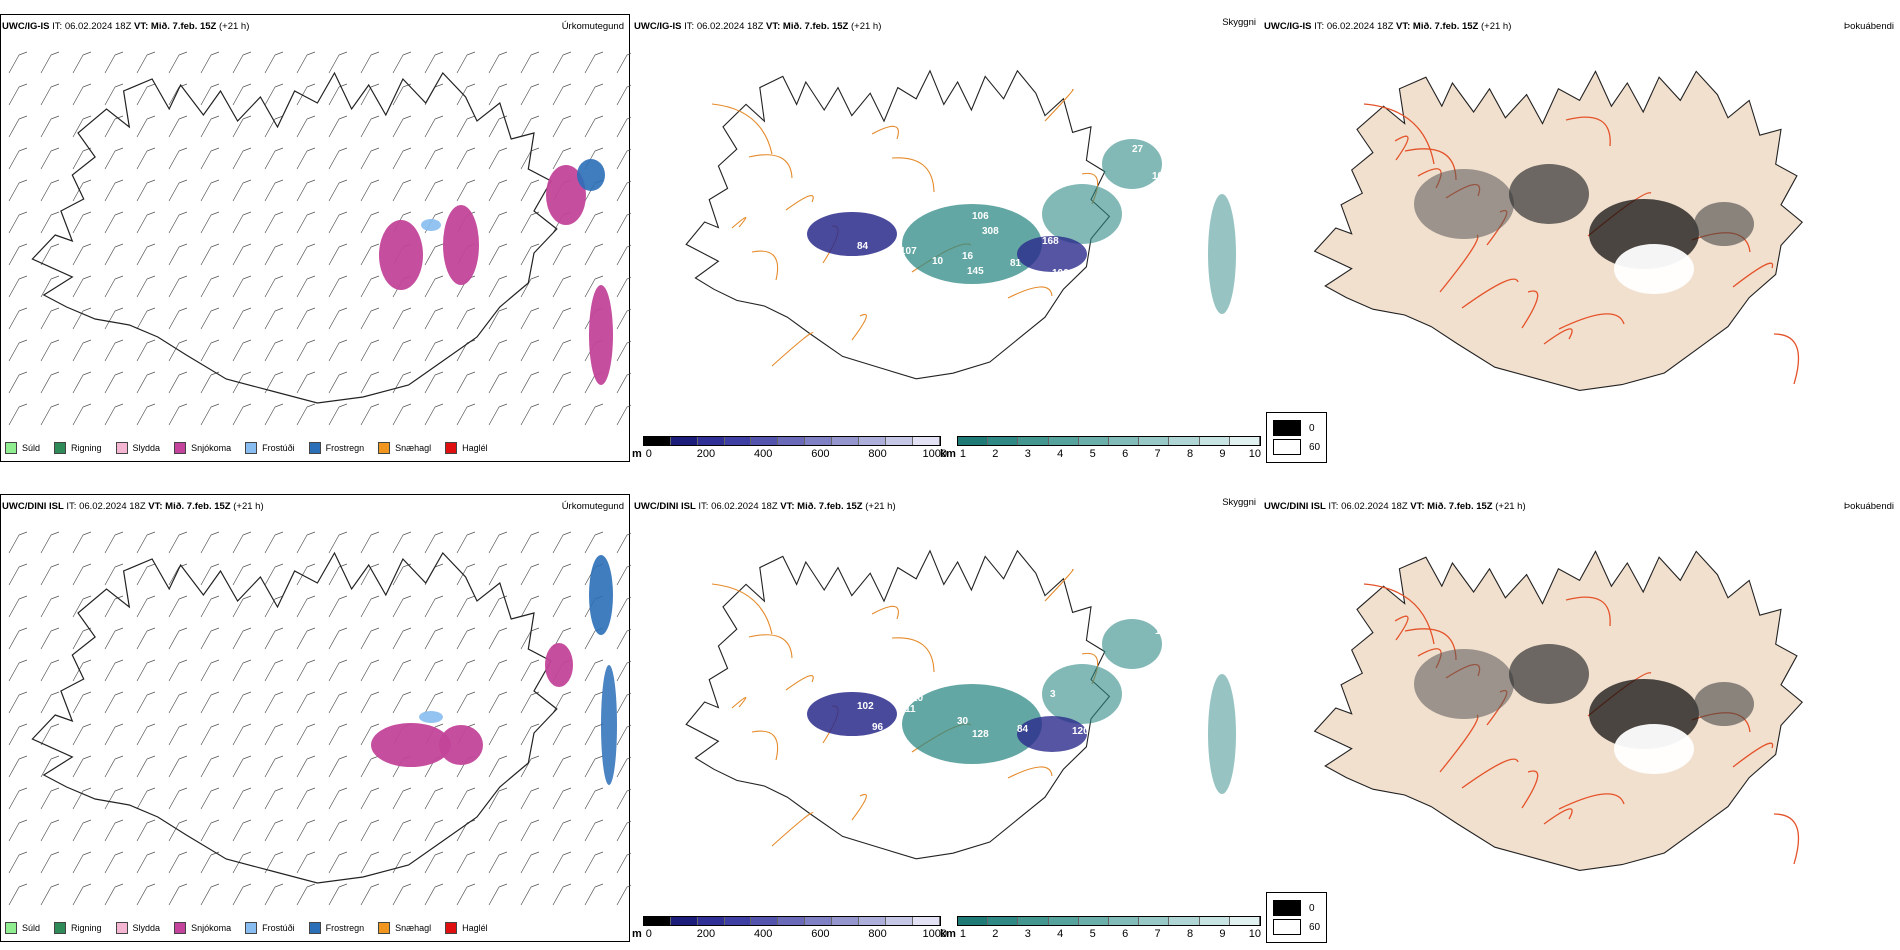  Describe the element at coordinates (1654, 269) in the screenshot. I see `fog-index-area` at that location.